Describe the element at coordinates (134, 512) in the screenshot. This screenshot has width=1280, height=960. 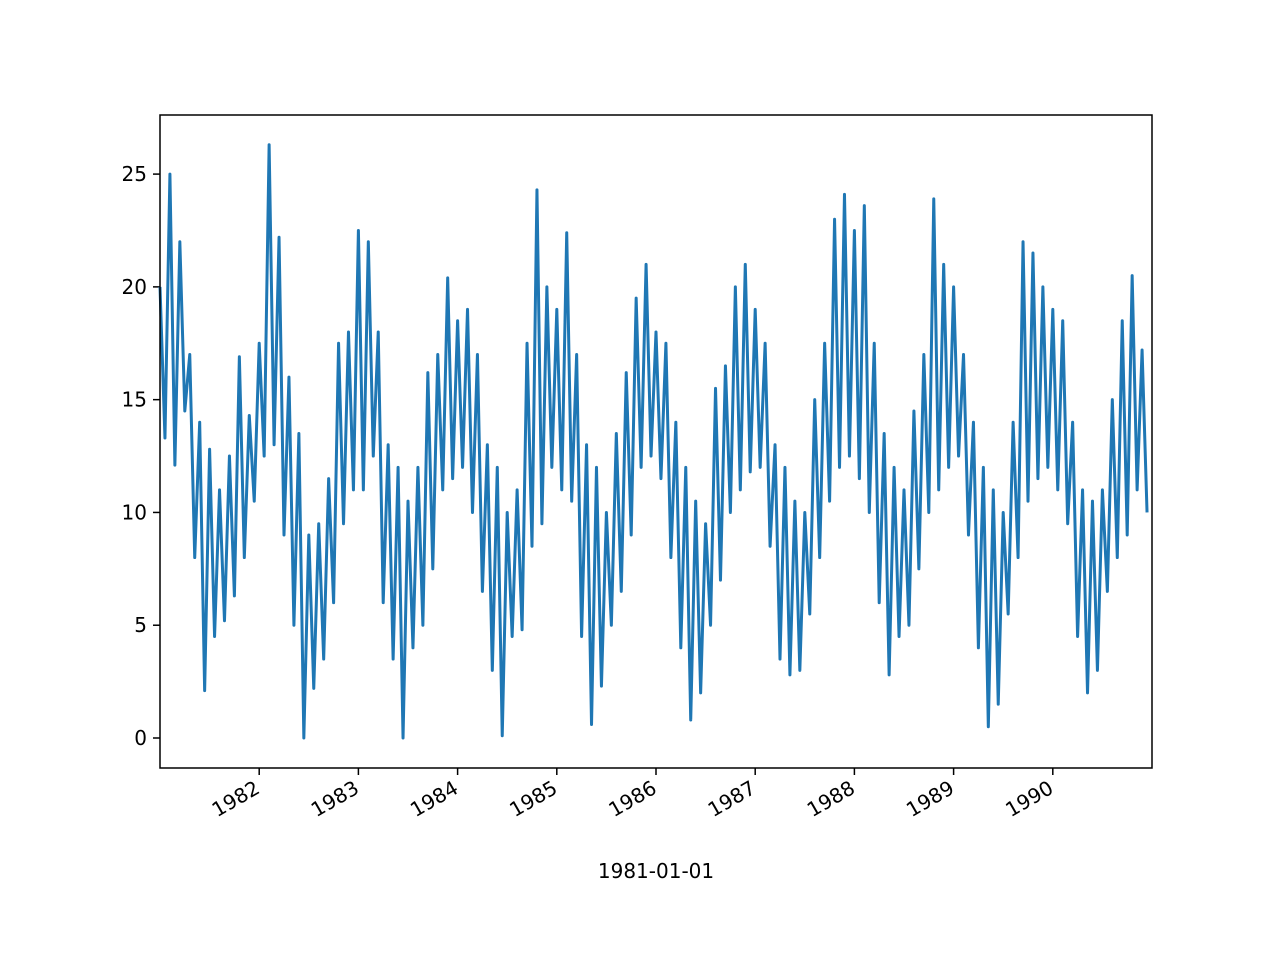
I see `y-tick-label: 10` at that location.